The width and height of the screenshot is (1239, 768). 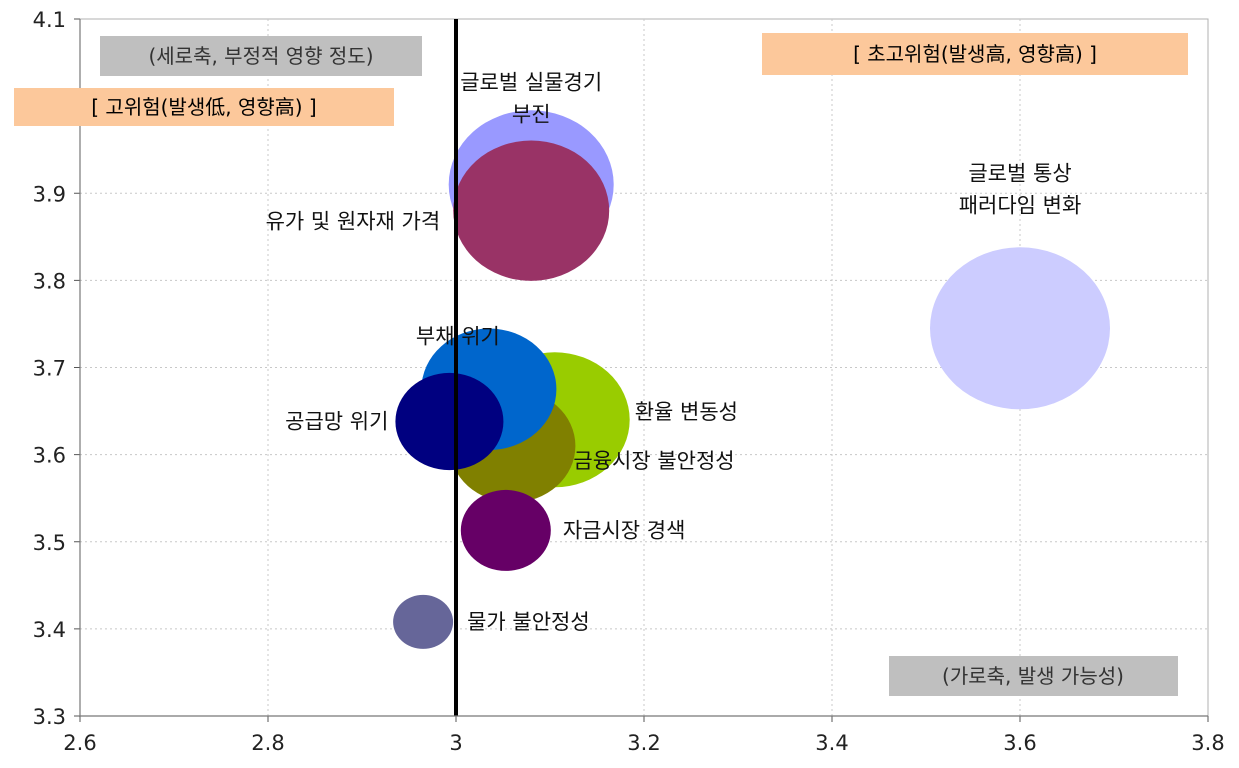 I want to click on x-tick-label: 3.2, so click(x=643, y=743).